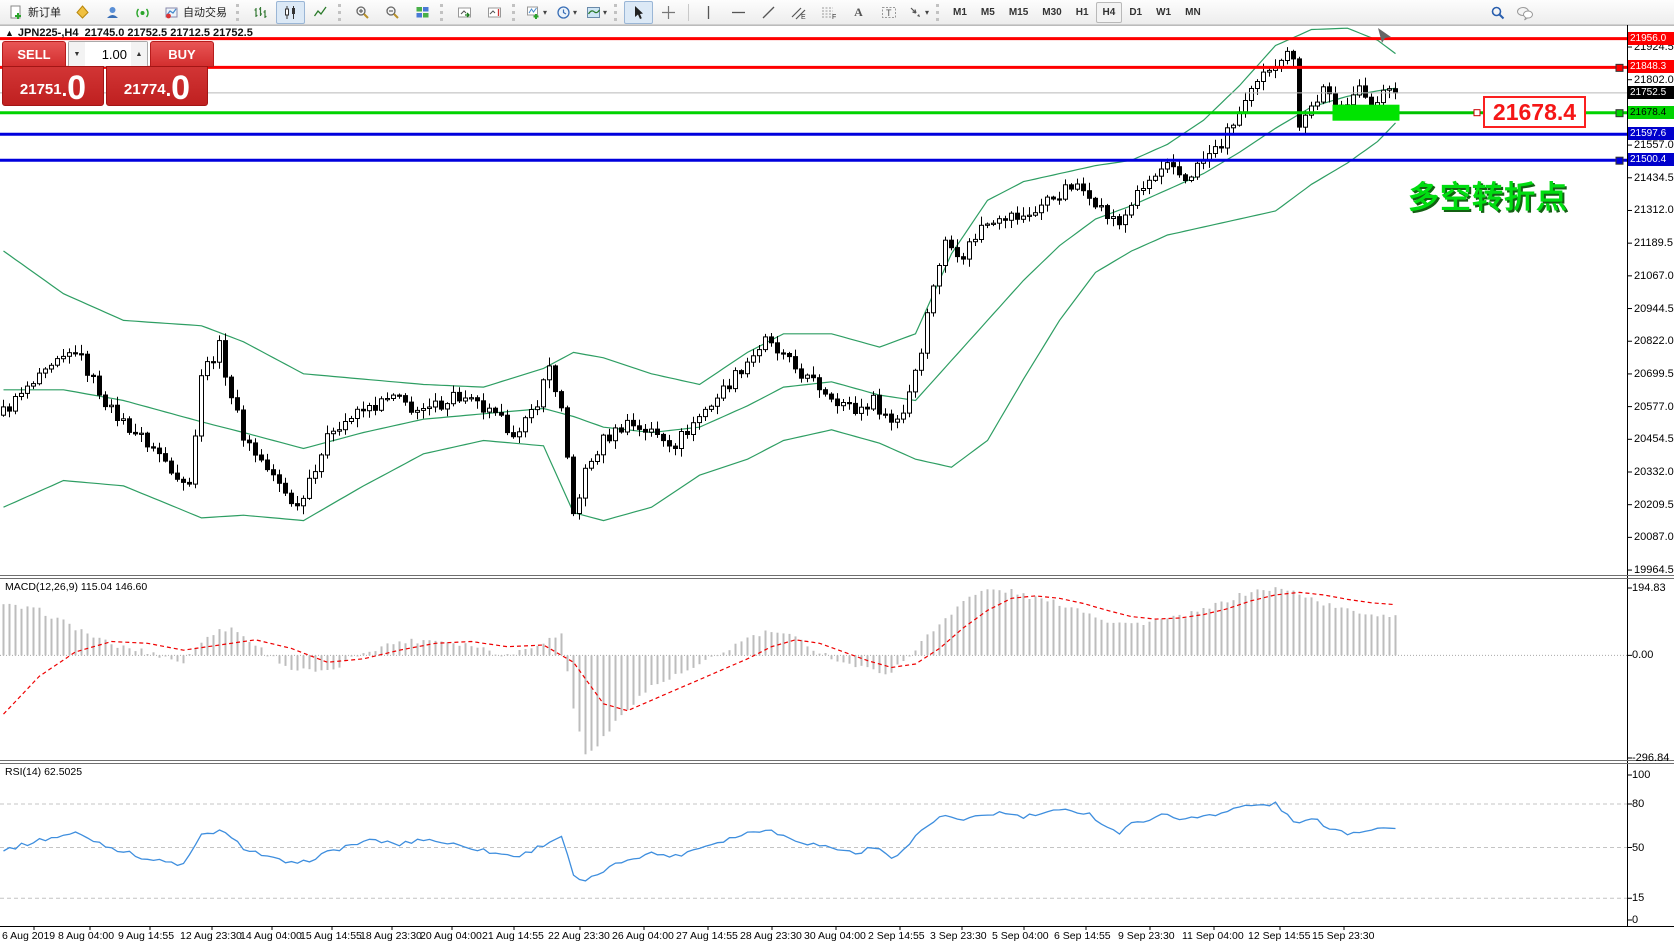 The image size is (1674, 947). I want to click on text-label-button: T, so click(888, 12).